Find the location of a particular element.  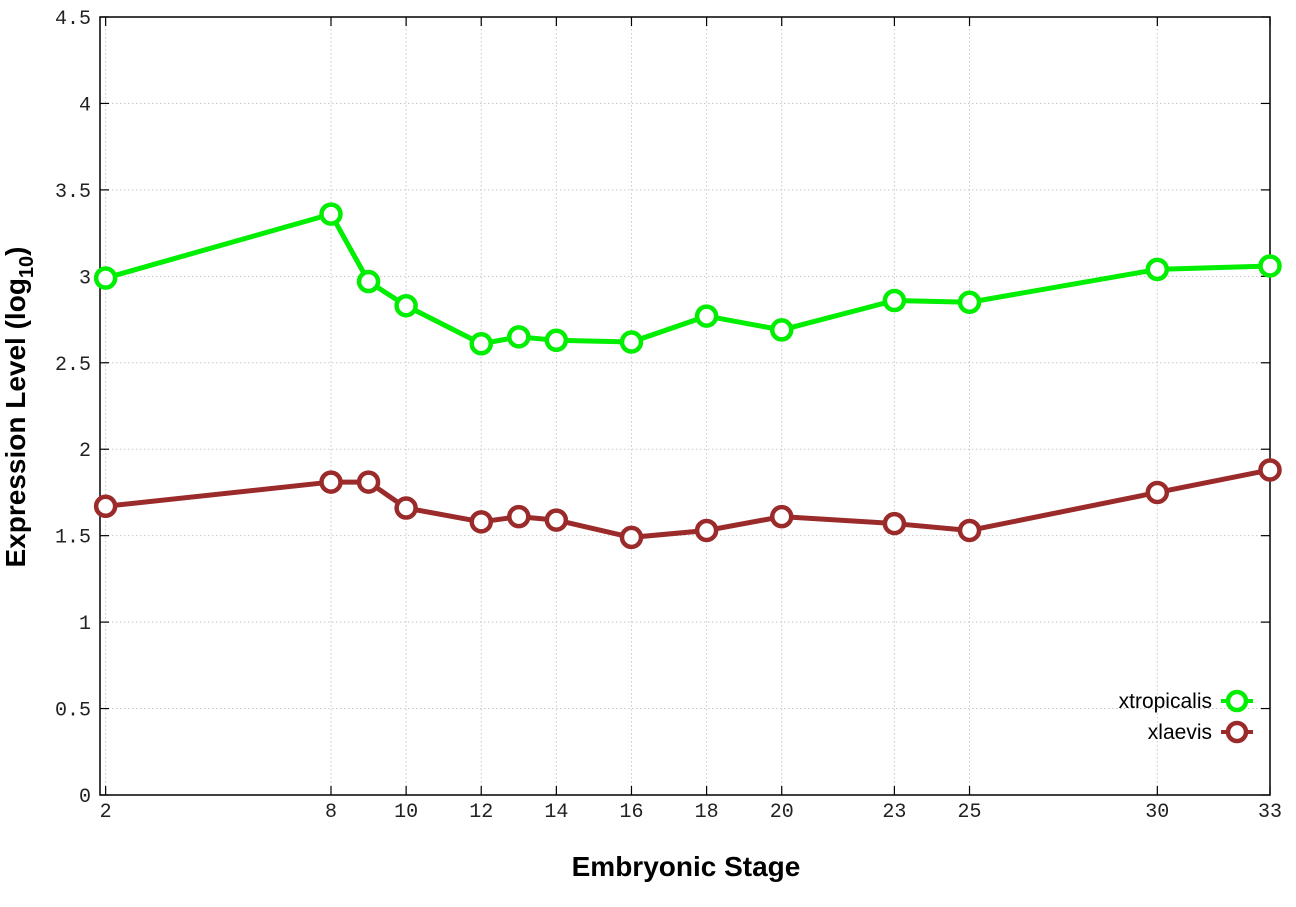

legend-label-xlaevis: xlaevis is located at coordinates (1180, 732).